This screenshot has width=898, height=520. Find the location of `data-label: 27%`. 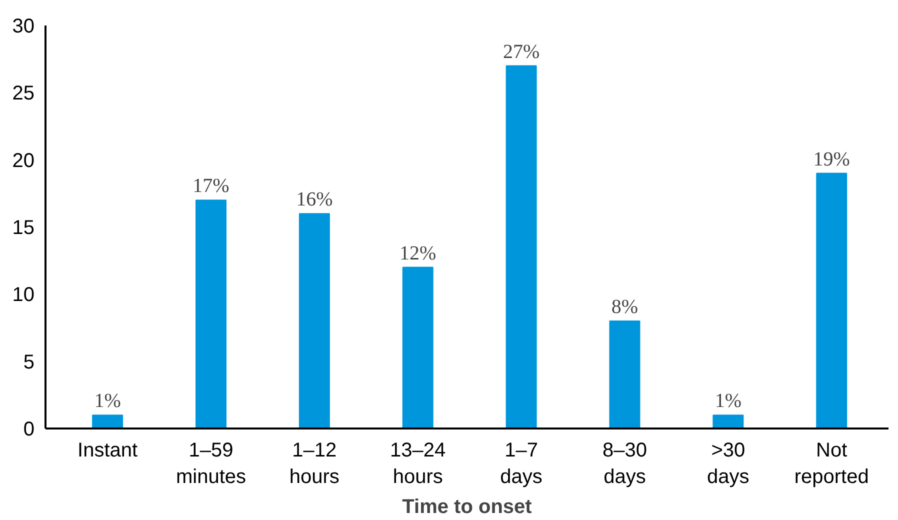

data-label: 27% is located at coordinates (521, 51).